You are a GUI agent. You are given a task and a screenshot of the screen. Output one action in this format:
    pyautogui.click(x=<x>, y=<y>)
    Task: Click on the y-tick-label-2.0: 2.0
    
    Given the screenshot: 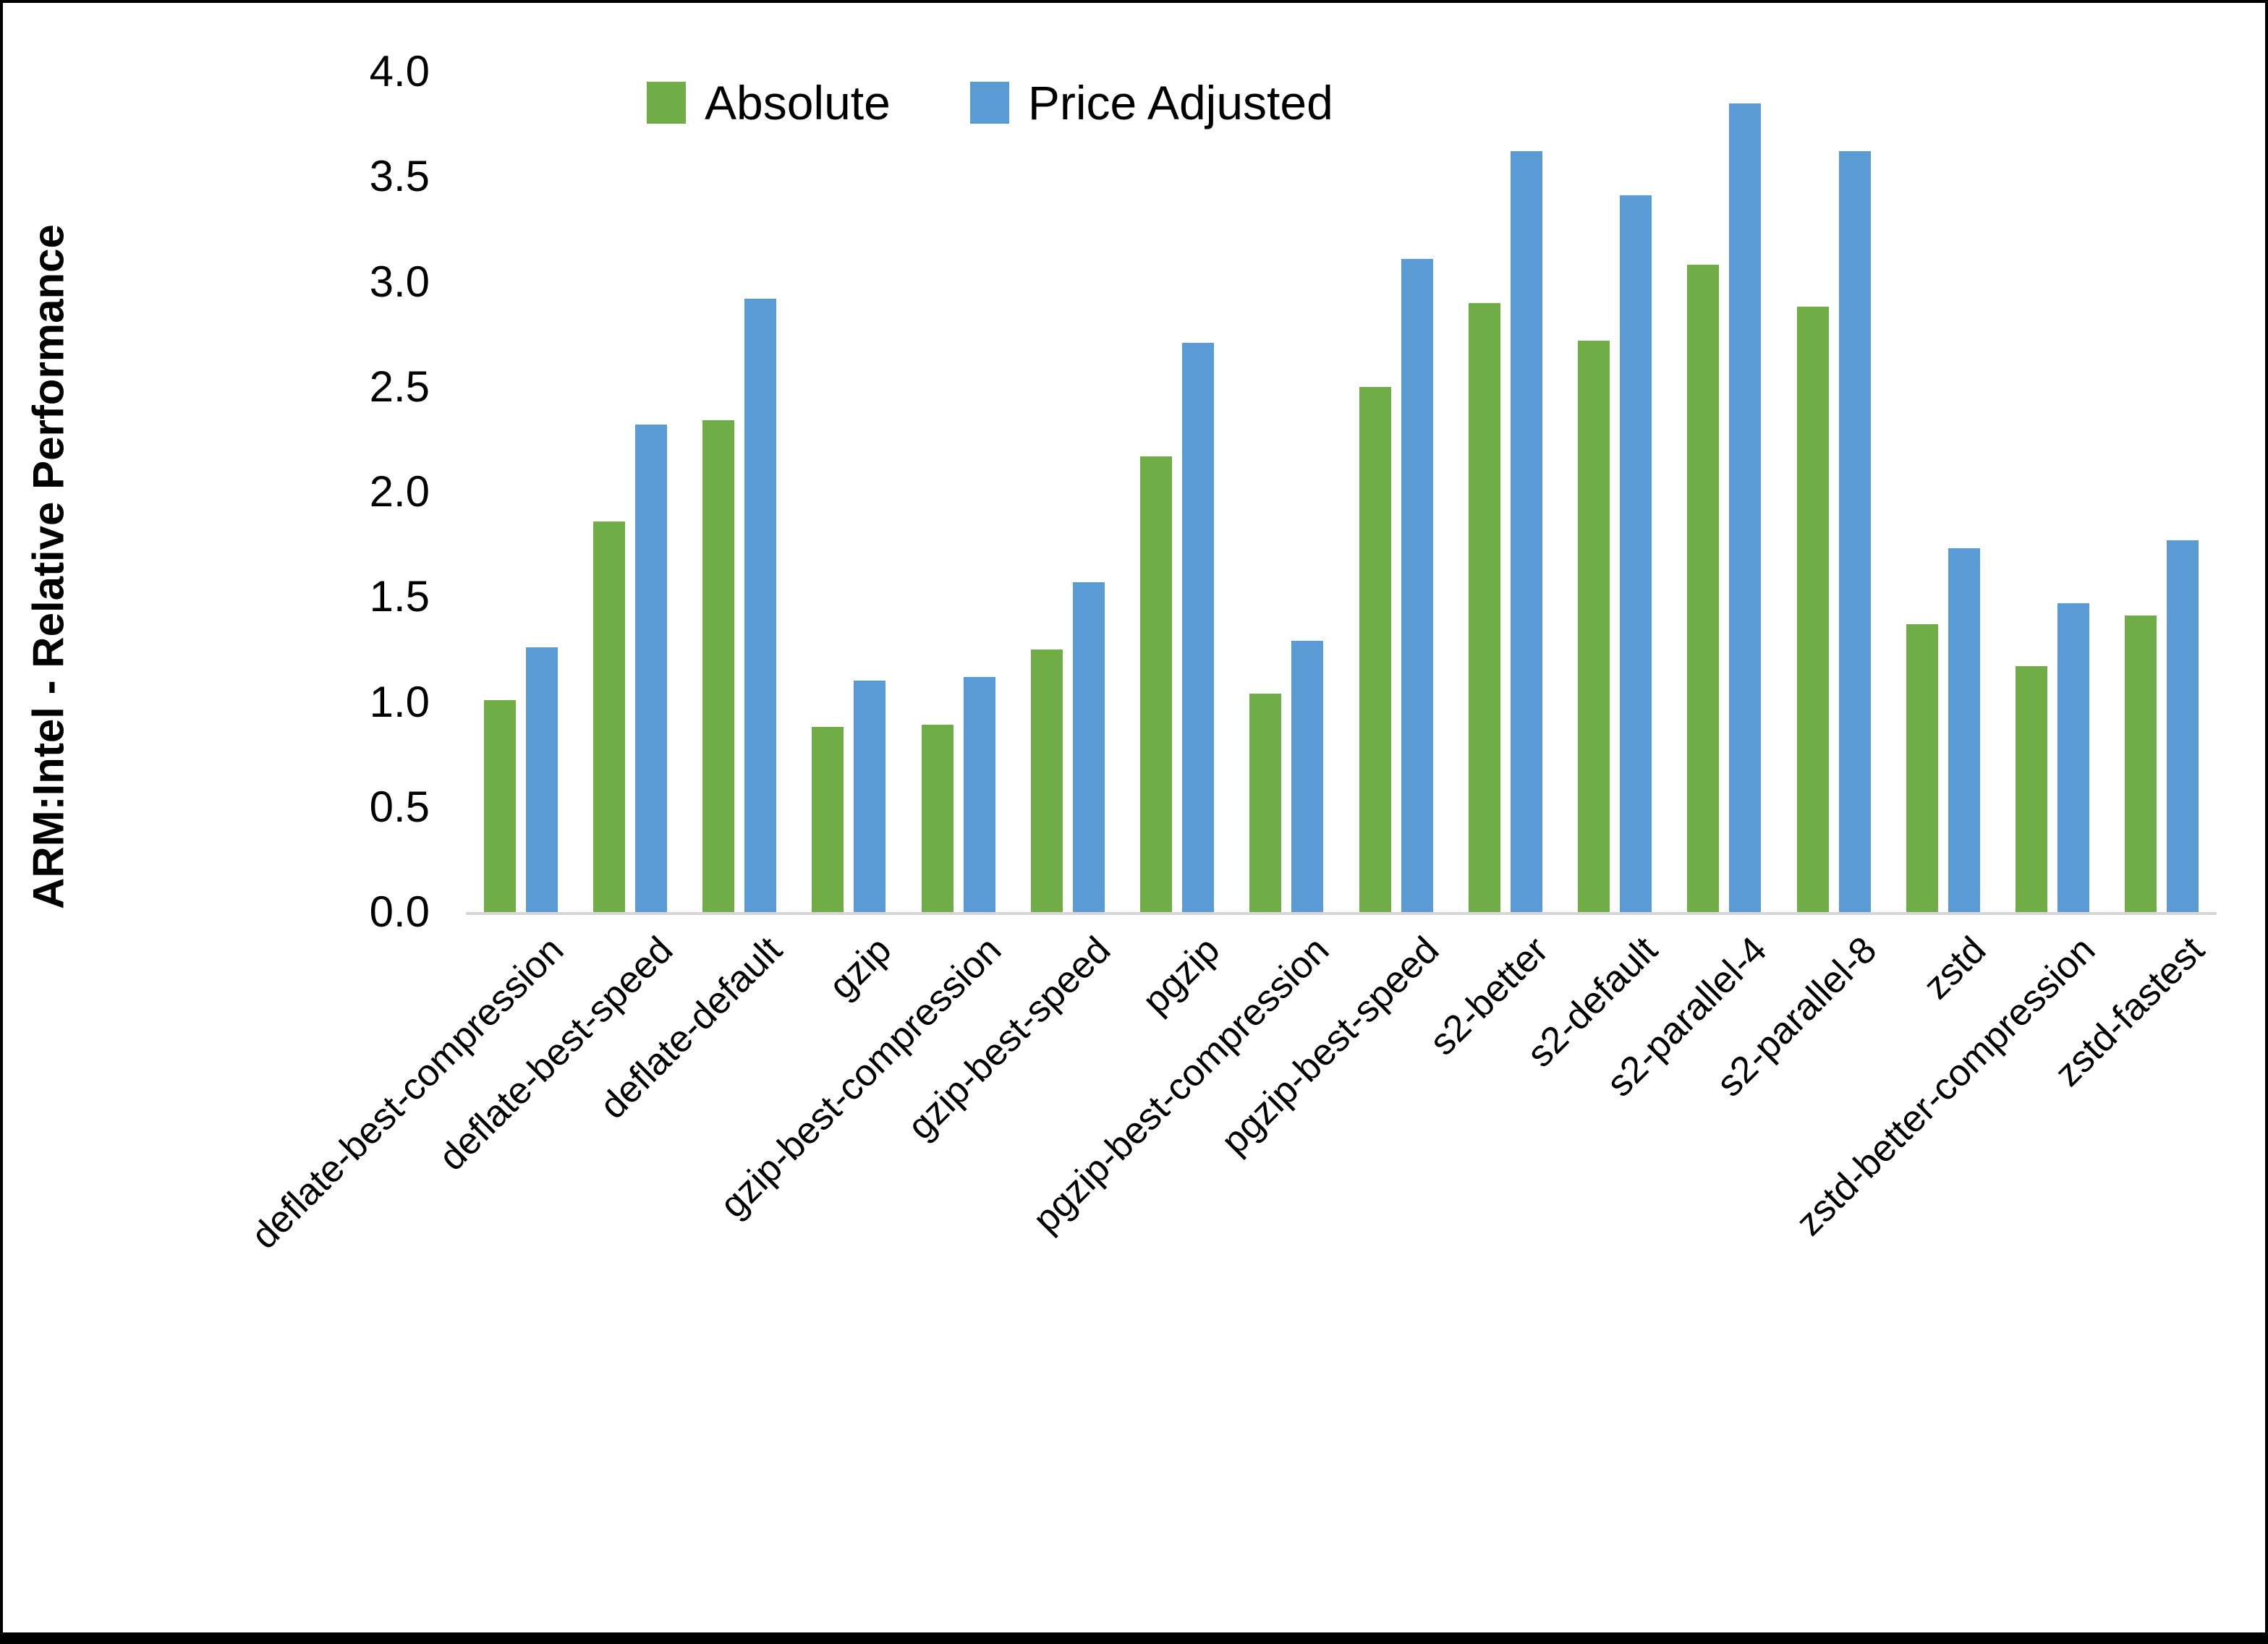 What is the action you would take?
    pyautogui.click(x=399, y=491)
    